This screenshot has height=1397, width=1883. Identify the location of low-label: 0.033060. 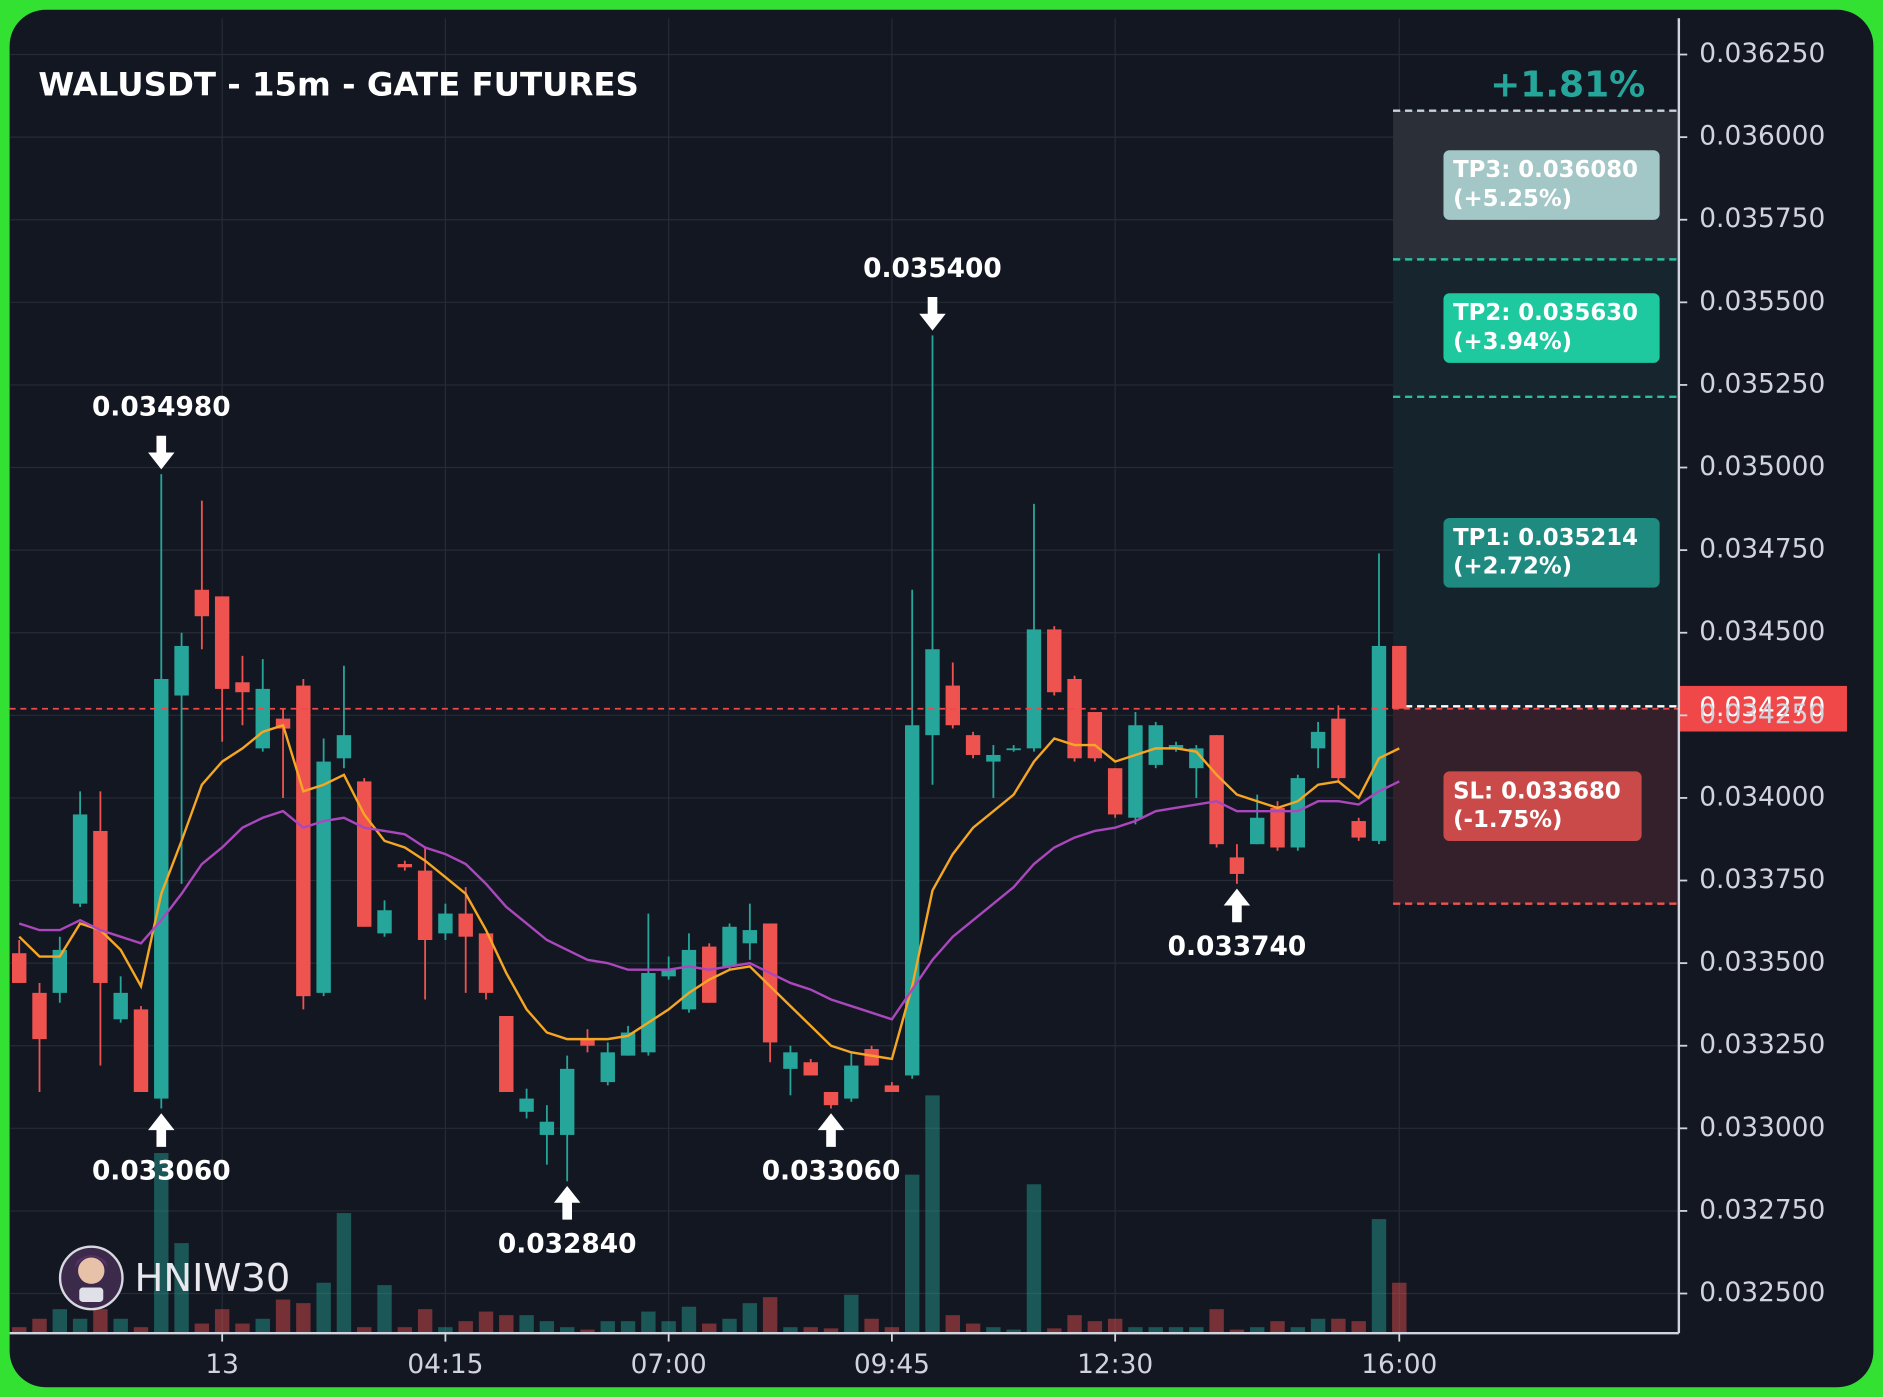
(831, 1171).